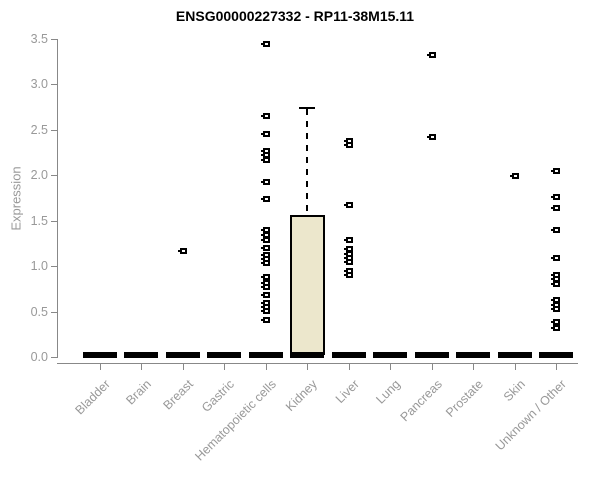 The width and height of the screenshot is (600, 500). I want to click on y-tick-label: 2.0, so click(39, 175).